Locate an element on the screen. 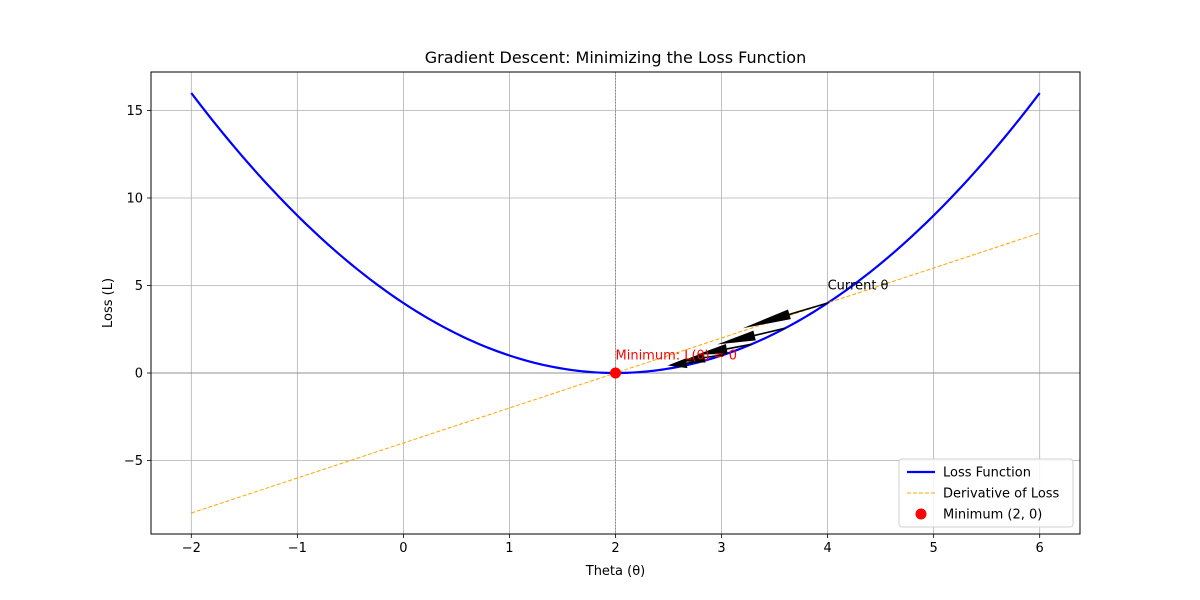 Image resolution: width=1200 pixels, height=600 pixels. annotation-label: Minimum: L(θ) = 0 is located at coordinates (677, 356).